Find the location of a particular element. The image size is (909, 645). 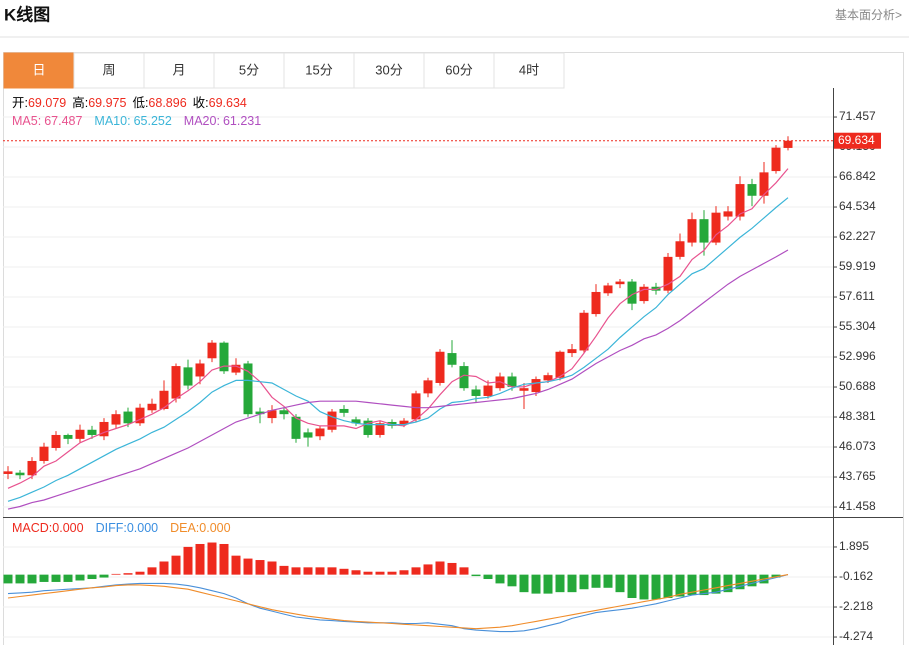

tab-label: 30分 is located at coordinates (388, 69).